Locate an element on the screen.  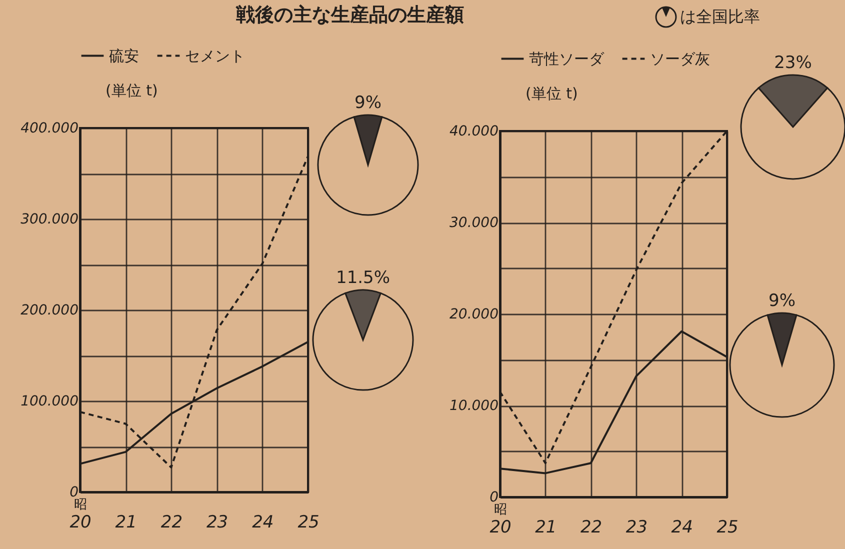
legend-label: 硫安 is located at coordinates (124, 55).